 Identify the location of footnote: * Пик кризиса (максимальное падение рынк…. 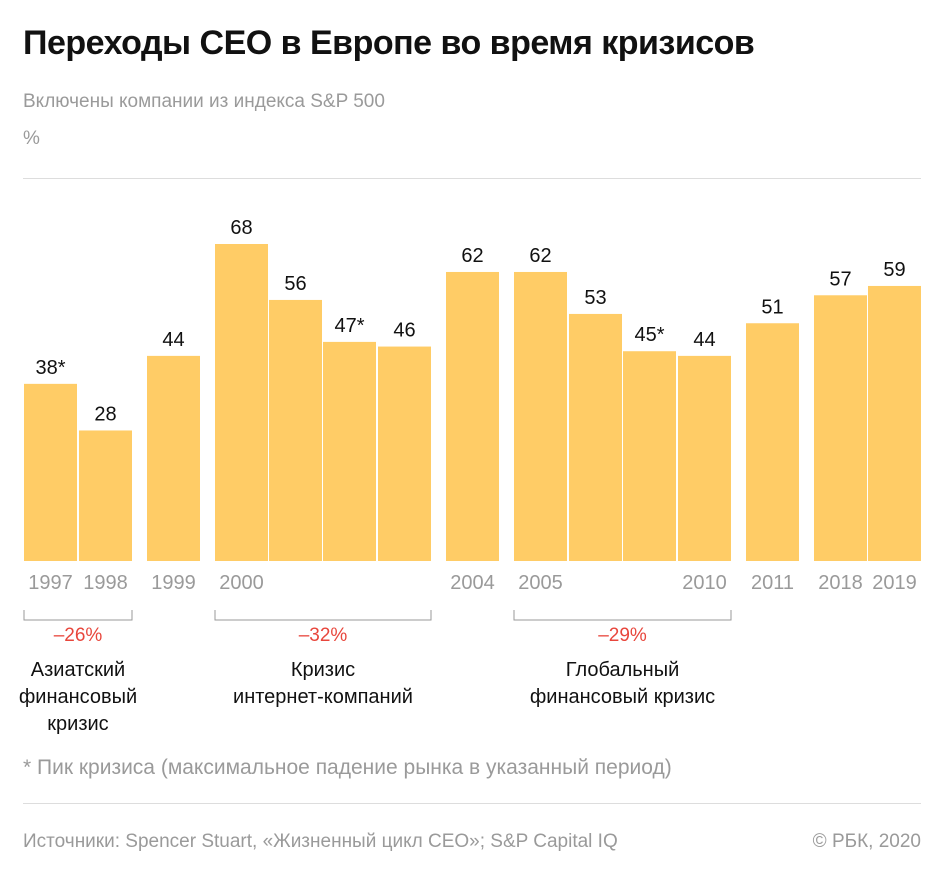
(347, 767).